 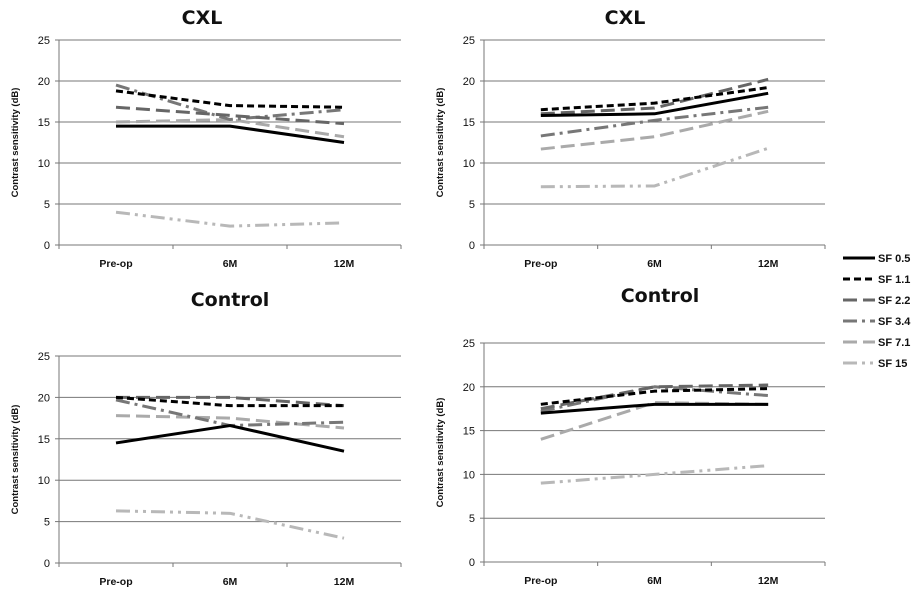 What do you see at coordinates (894, 259) in the screenshot?
I see `legend-label: SF 0.5` at bounding box center [894, 259].